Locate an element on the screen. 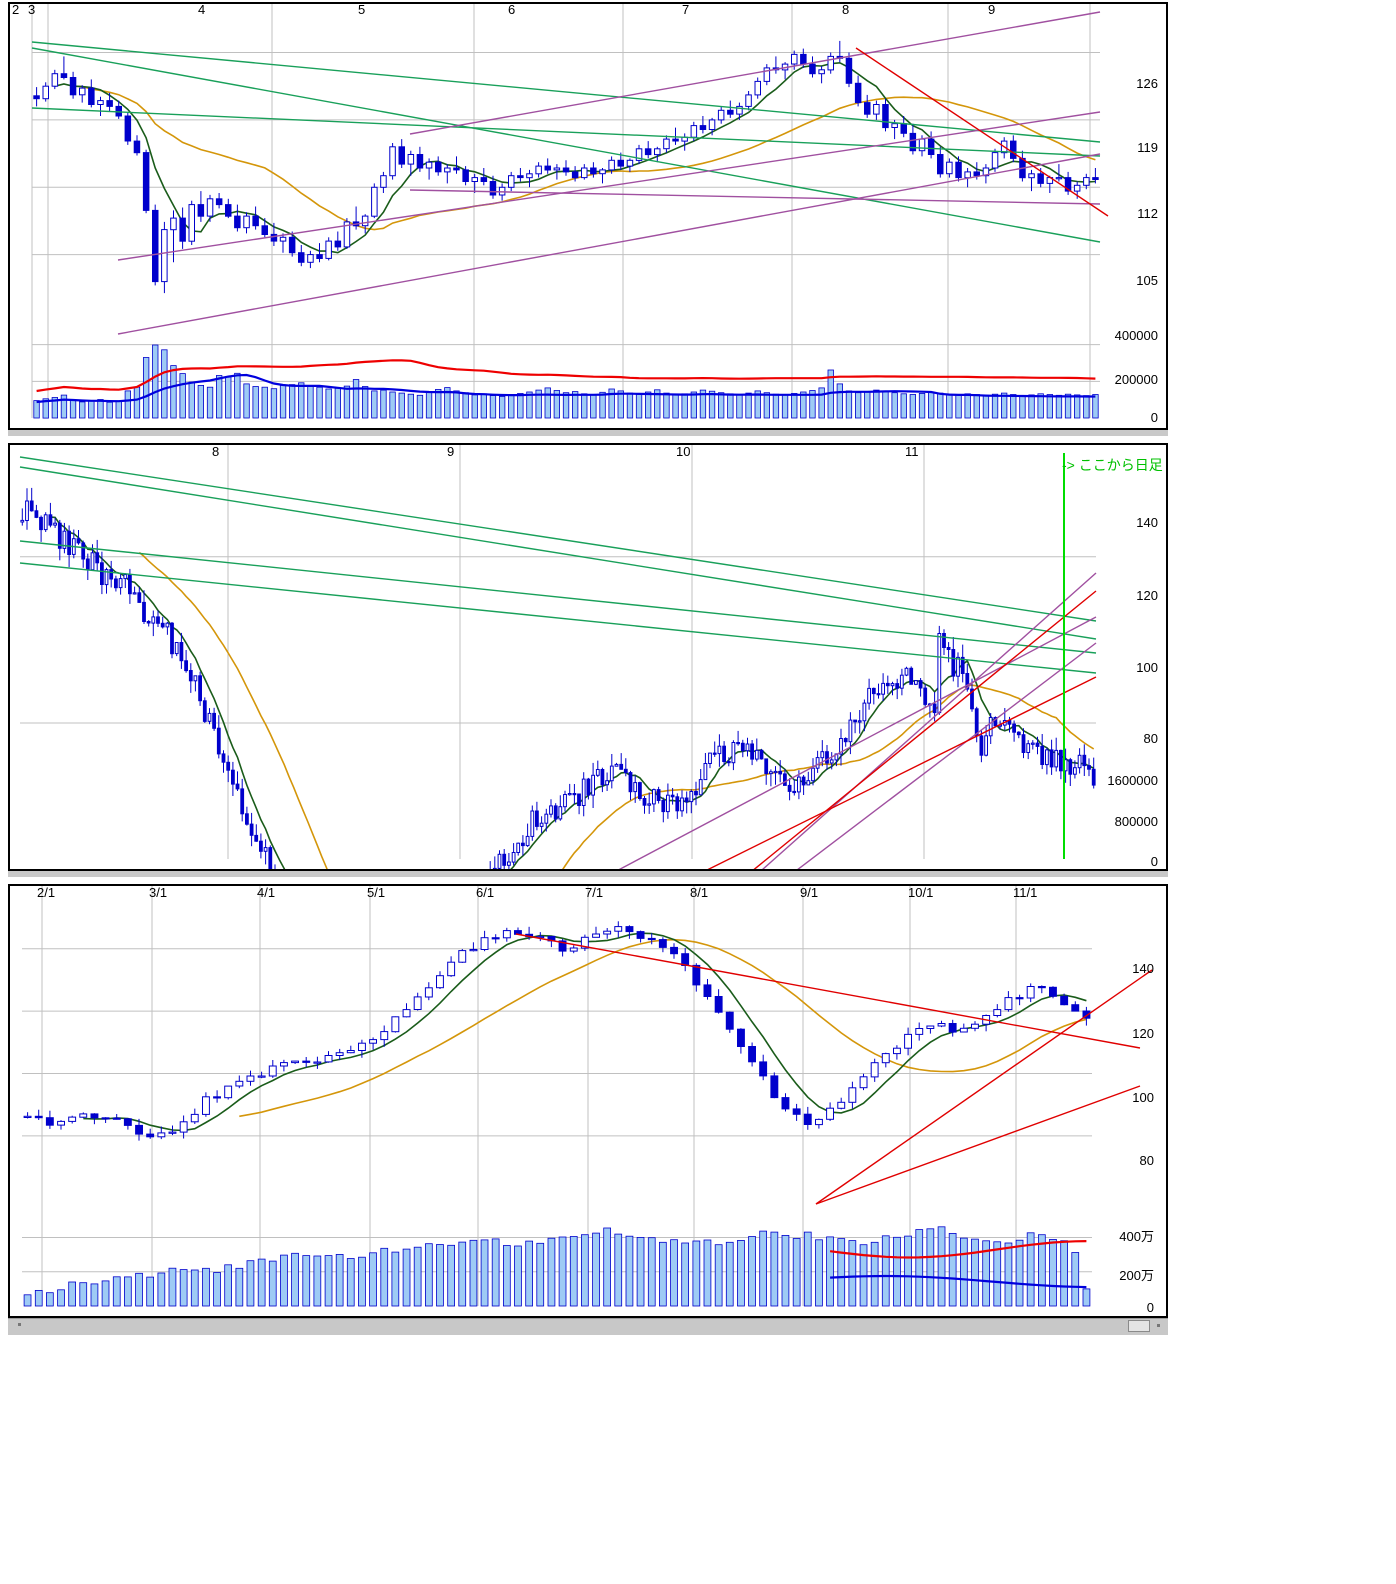 Image resolution: width=1396 pixels, height=1584 pixels. daily-start-annotation: -> ここから日足 is located at coordinates (1112, 465).